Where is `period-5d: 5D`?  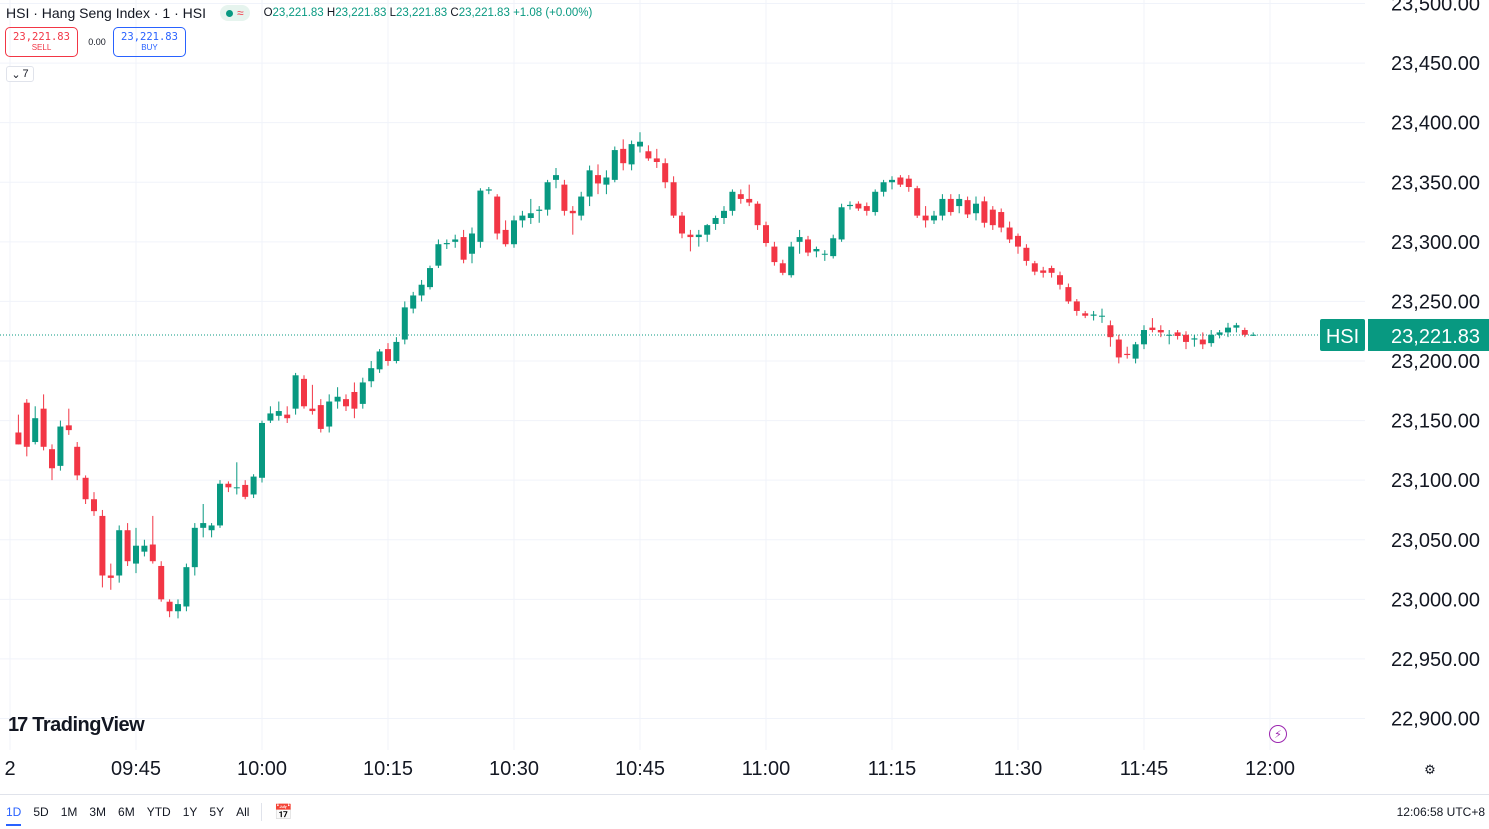 period-5d: 5D is located at coordinates (41, 812).